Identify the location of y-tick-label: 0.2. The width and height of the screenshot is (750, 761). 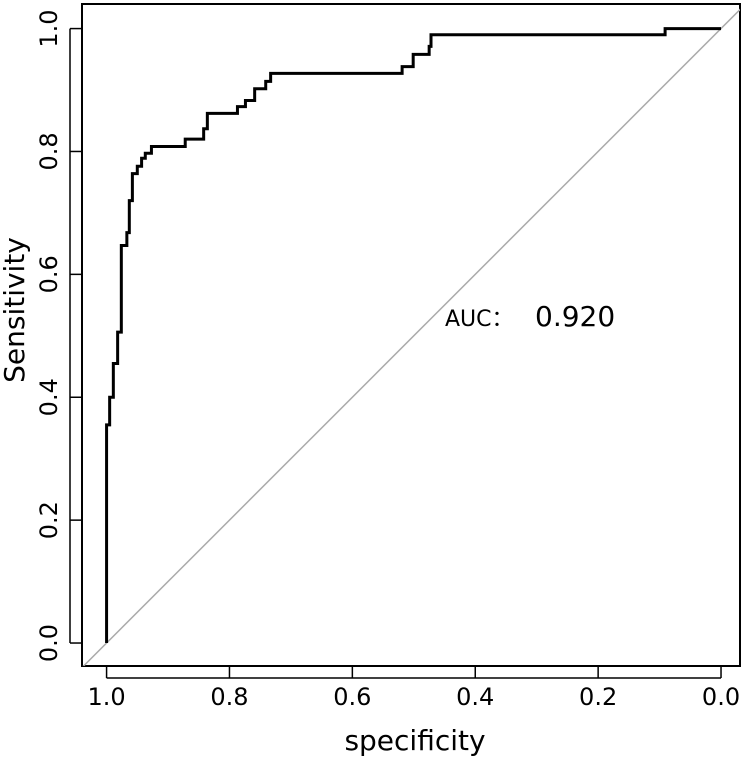
(49, 520).